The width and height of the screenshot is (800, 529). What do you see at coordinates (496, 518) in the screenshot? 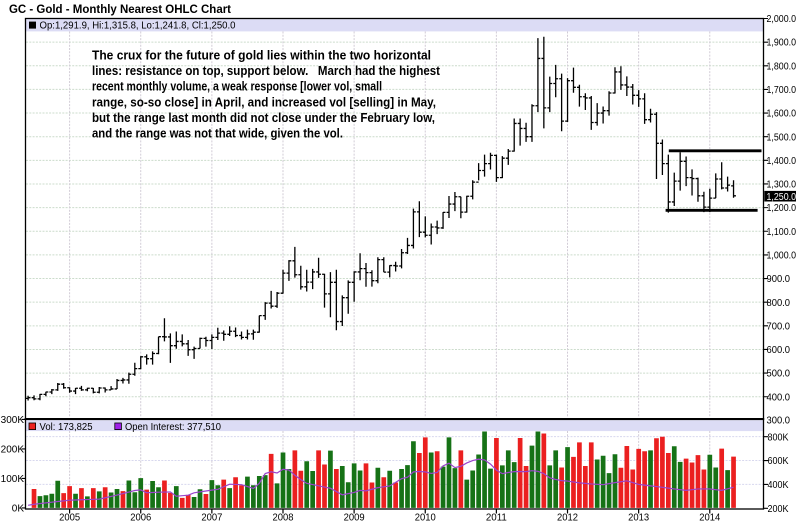
I see `svg-text: 2011` at bounding box center [496, 518].